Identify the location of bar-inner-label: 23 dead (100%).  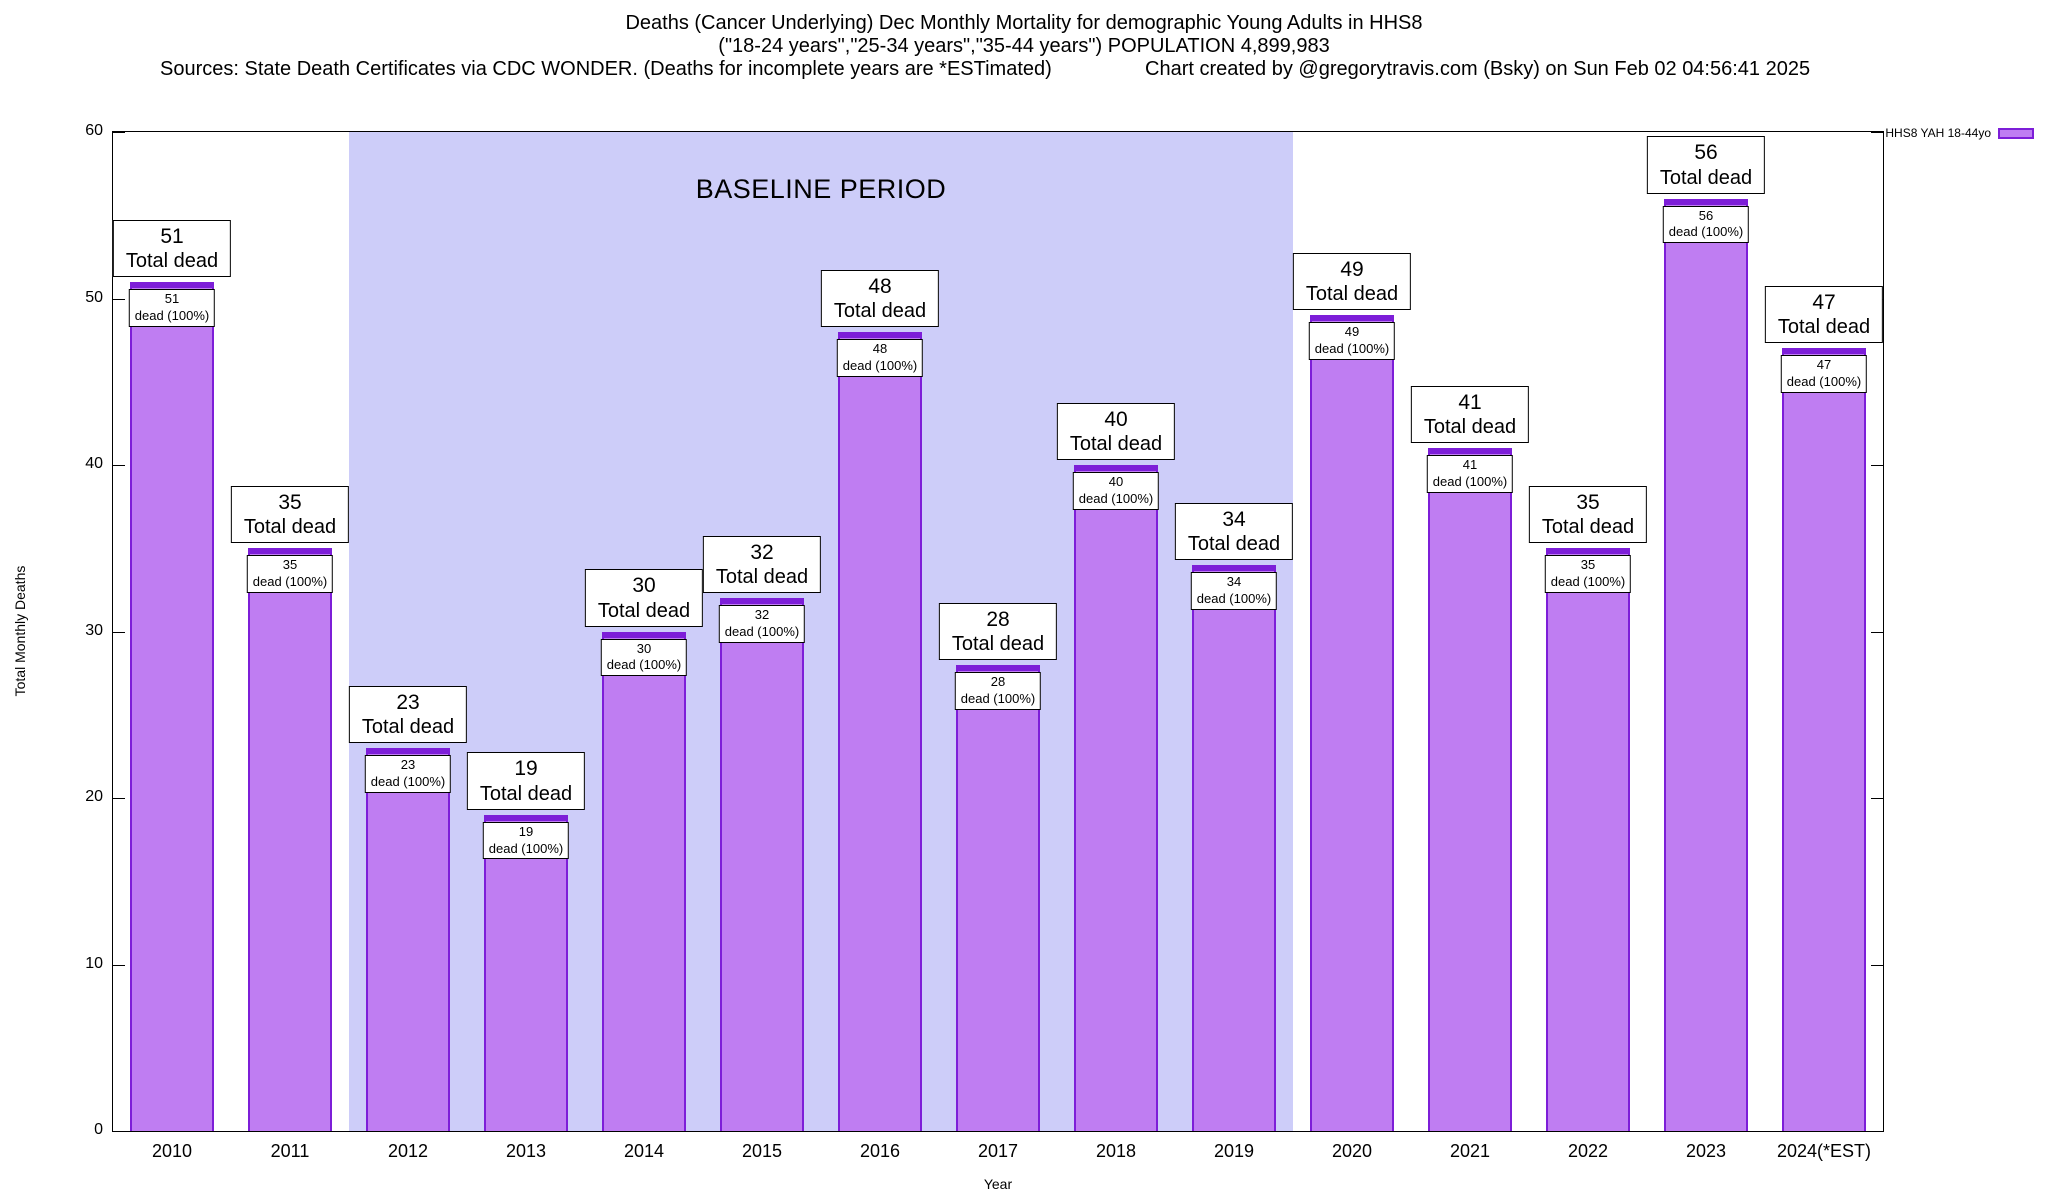
(408, 774).